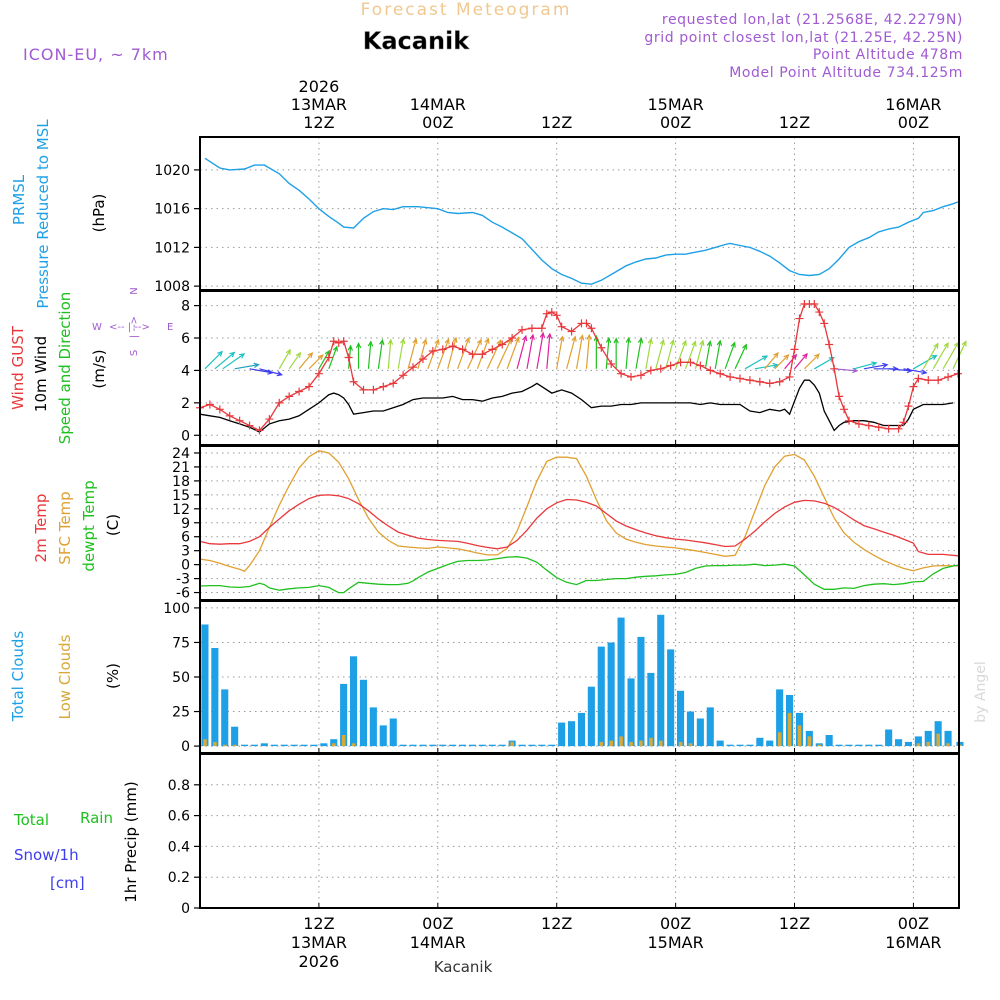 This screenshot has height=1000, width=1000. What do you see at coordinates (134, 353) in the screenshot?
I see `compass-s: S` at bounding box center [134, 353].